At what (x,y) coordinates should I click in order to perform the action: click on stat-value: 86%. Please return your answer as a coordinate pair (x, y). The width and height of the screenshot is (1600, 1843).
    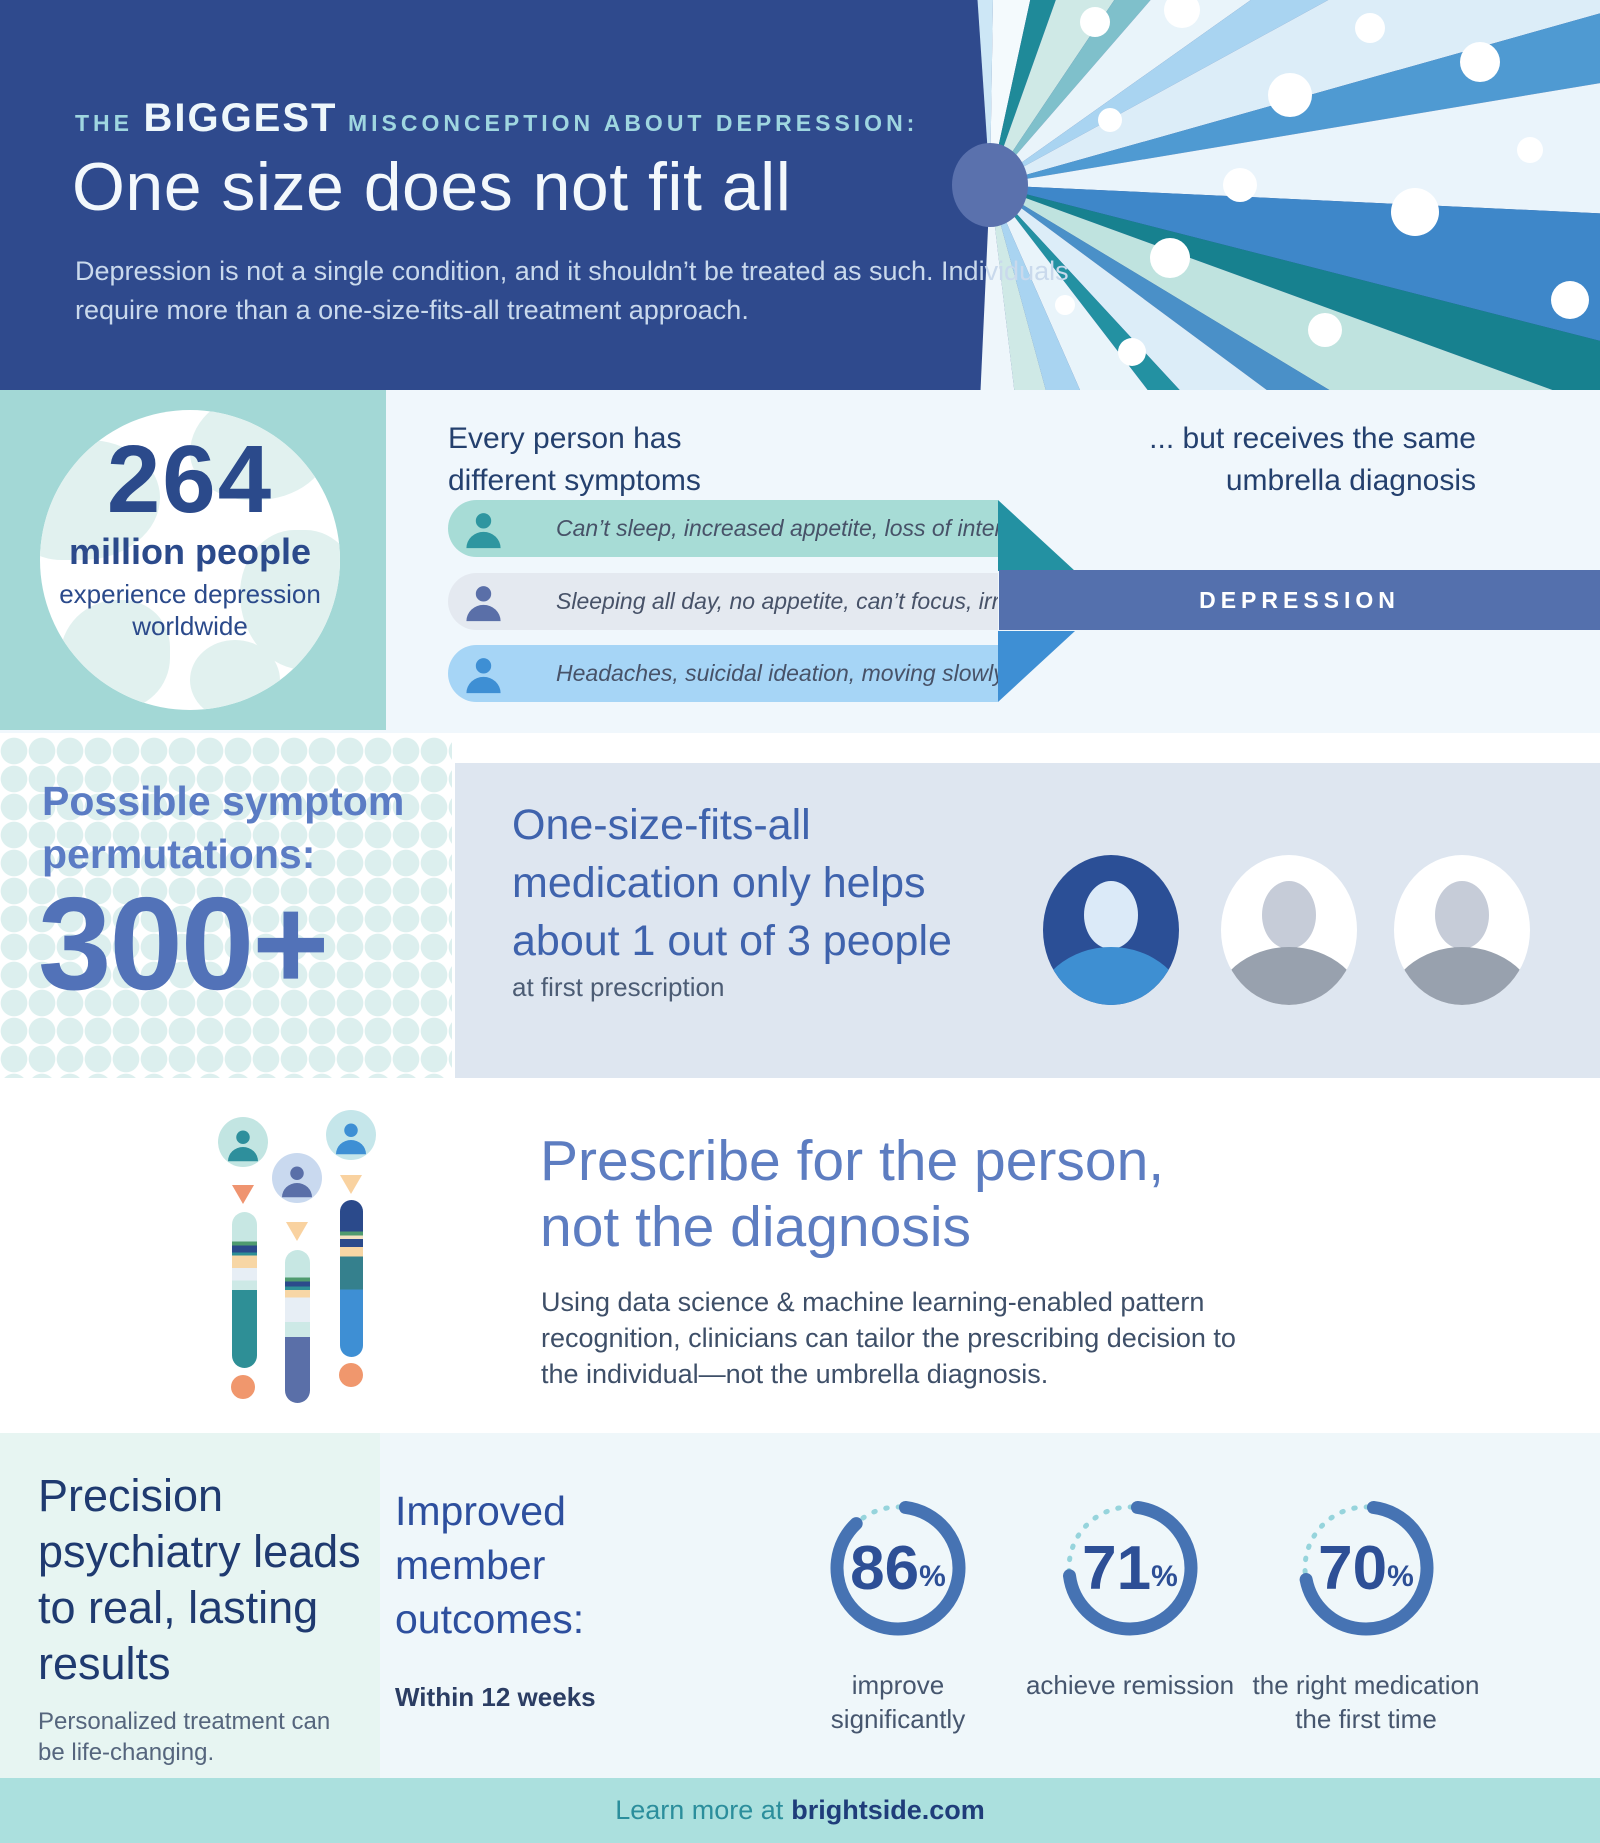
    Looking at the image, I should click on (898, 1568).